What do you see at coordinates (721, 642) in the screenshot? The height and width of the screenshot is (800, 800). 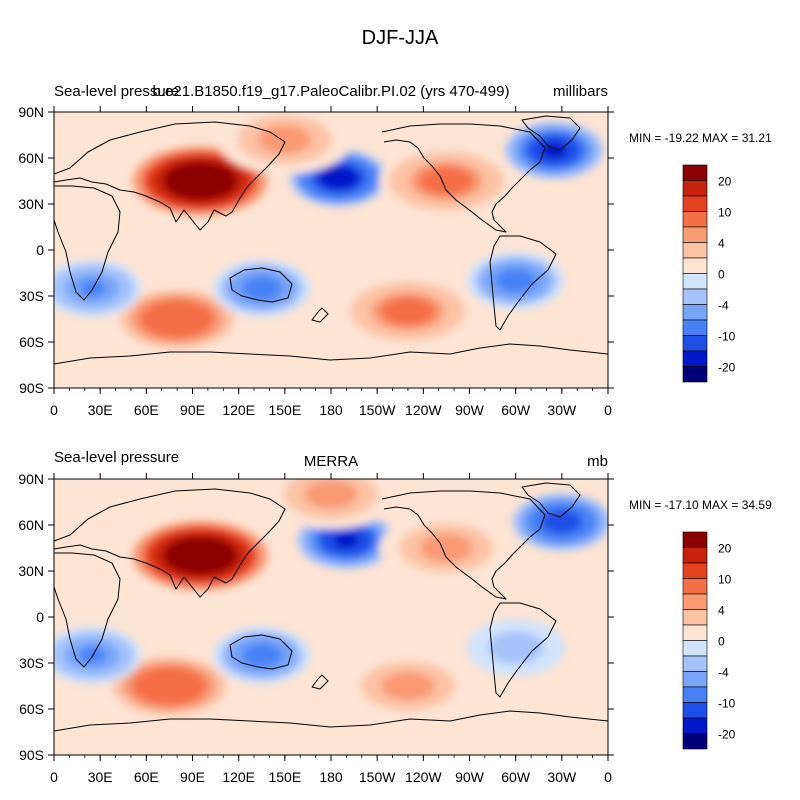 I see `panel-merra-colorbar-label-3: 0` at bounding box center [721, 642].